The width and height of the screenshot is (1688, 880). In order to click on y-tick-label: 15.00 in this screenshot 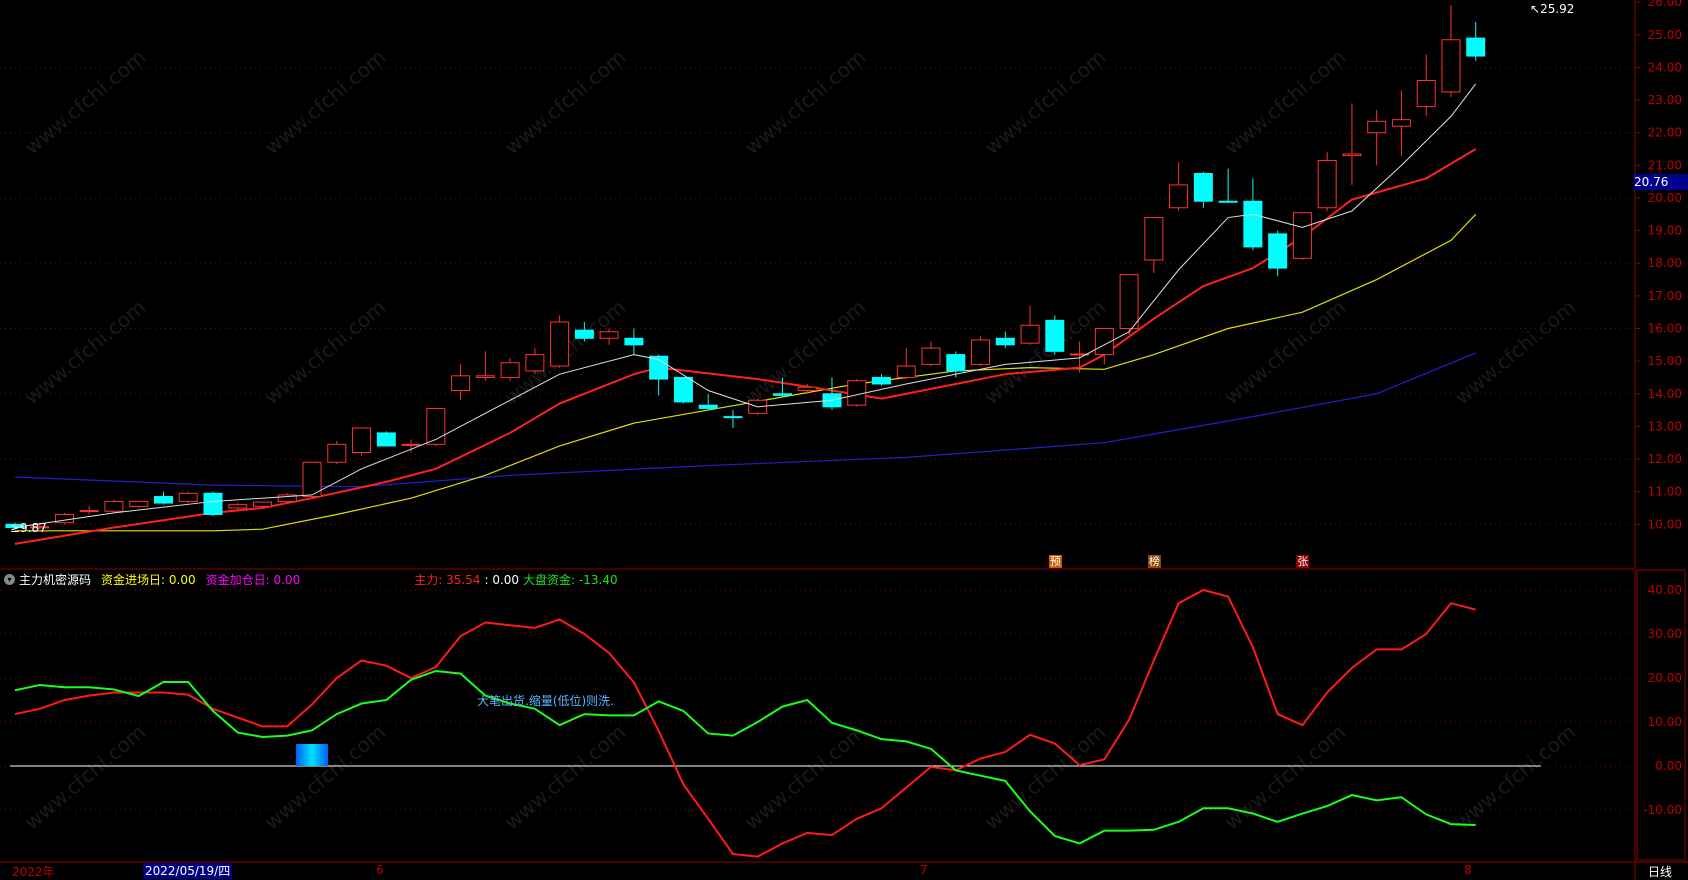, I will do `click(1665, 361)`.